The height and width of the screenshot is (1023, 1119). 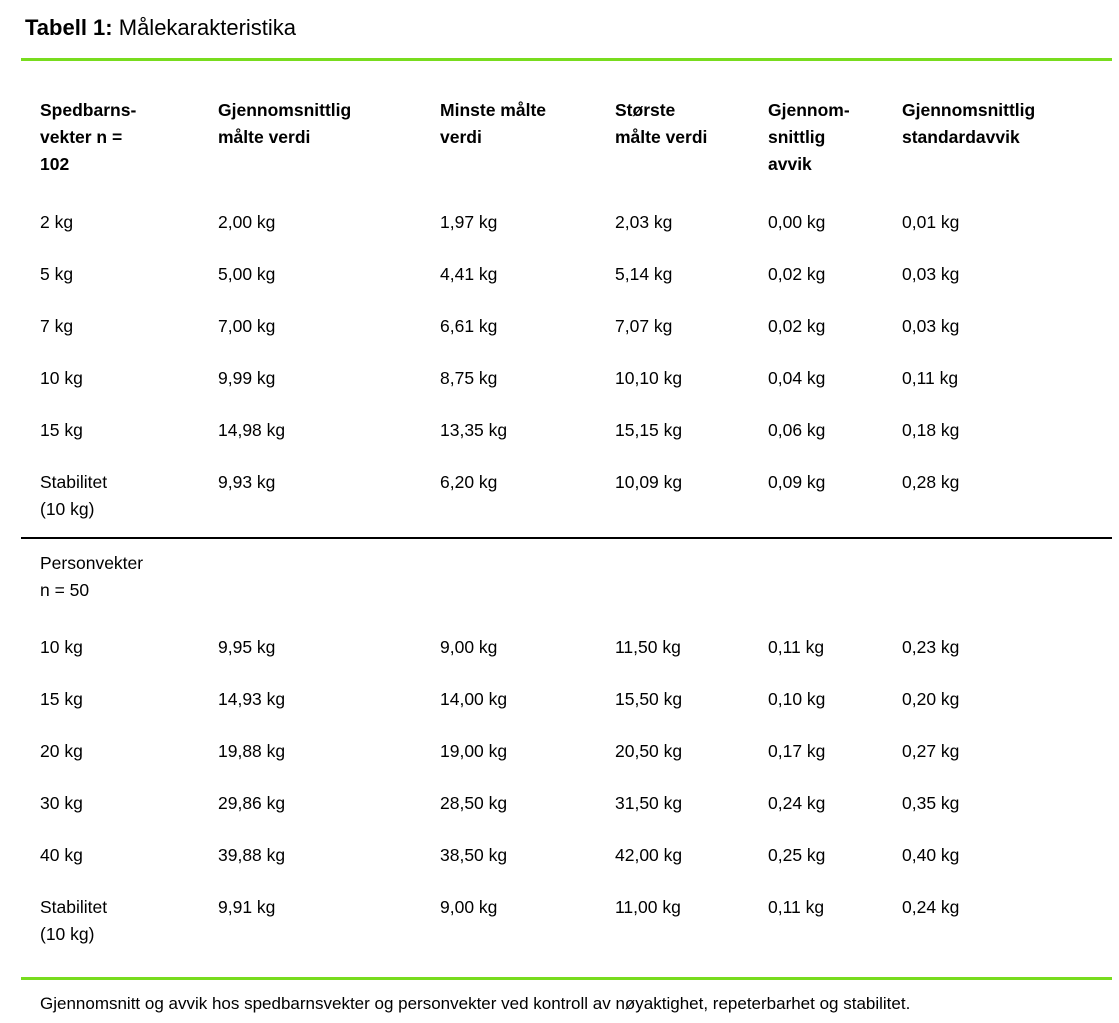 What do you see at coordinates (493, 123) in the screenshot?
I see `column-header: Minste målte verdi` at bounding box center [493, 123].